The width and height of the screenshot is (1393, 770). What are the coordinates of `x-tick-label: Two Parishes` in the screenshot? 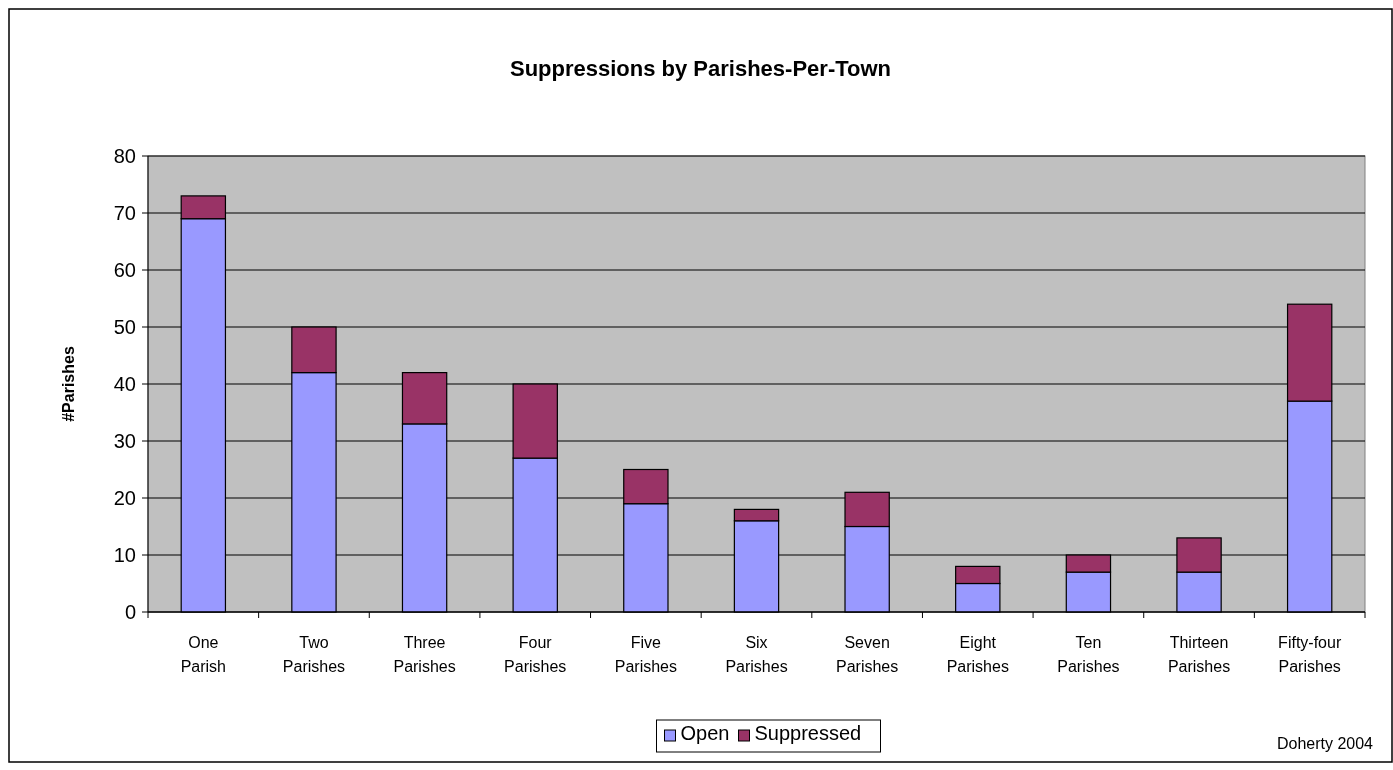 It's located at (314, 654).